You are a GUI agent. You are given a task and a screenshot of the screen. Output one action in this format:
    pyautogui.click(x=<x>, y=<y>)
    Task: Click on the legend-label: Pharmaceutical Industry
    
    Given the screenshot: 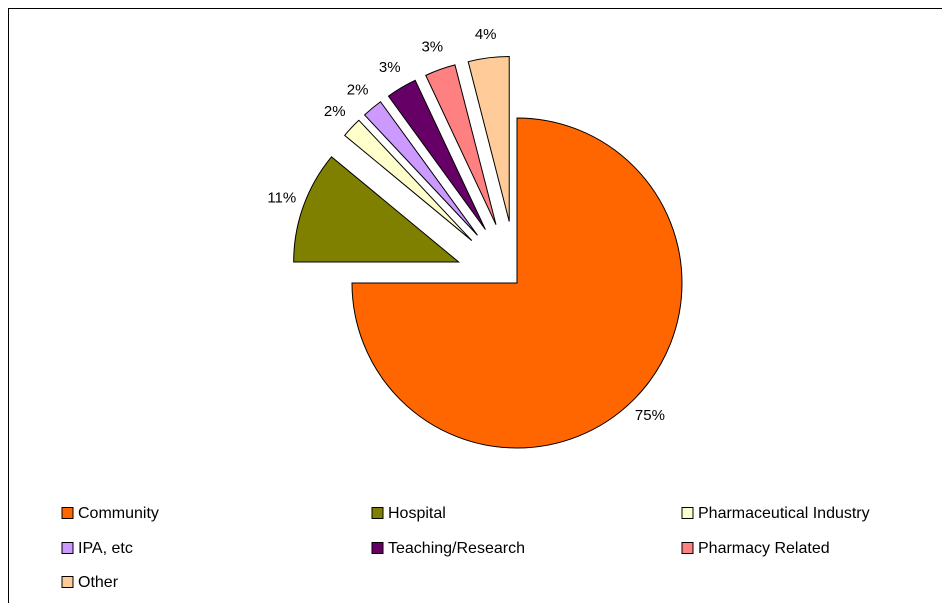 What is the action you would take?
    pyautogui.click(x=784, y=513)
    